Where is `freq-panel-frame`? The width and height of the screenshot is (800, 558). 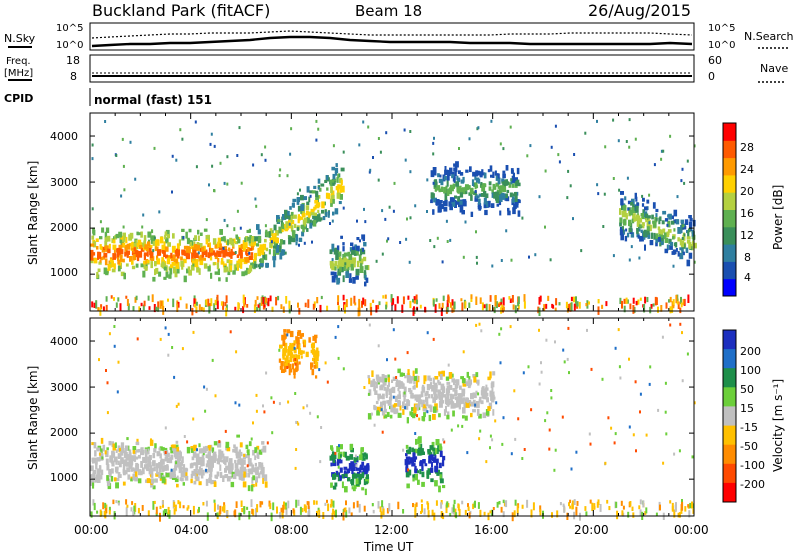
freq-panel-frame is located at coordinates (392, 68).